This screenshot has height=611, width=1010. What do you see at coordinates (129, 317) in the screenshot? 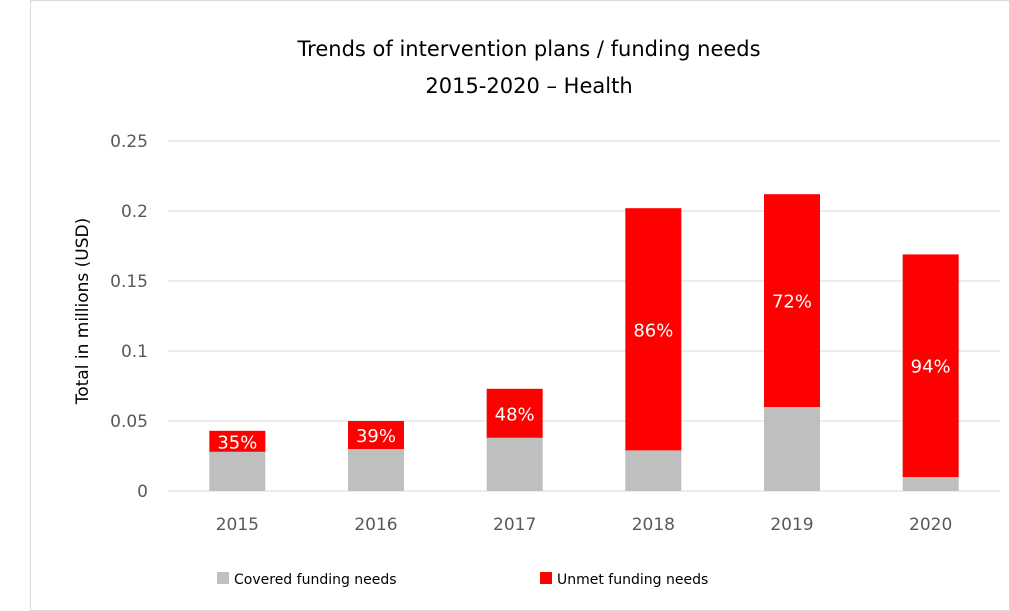
I see `y-tick-labels: 0 0.05 0.1 0.15 0.2 0.25` at bounding box center [129, 317].